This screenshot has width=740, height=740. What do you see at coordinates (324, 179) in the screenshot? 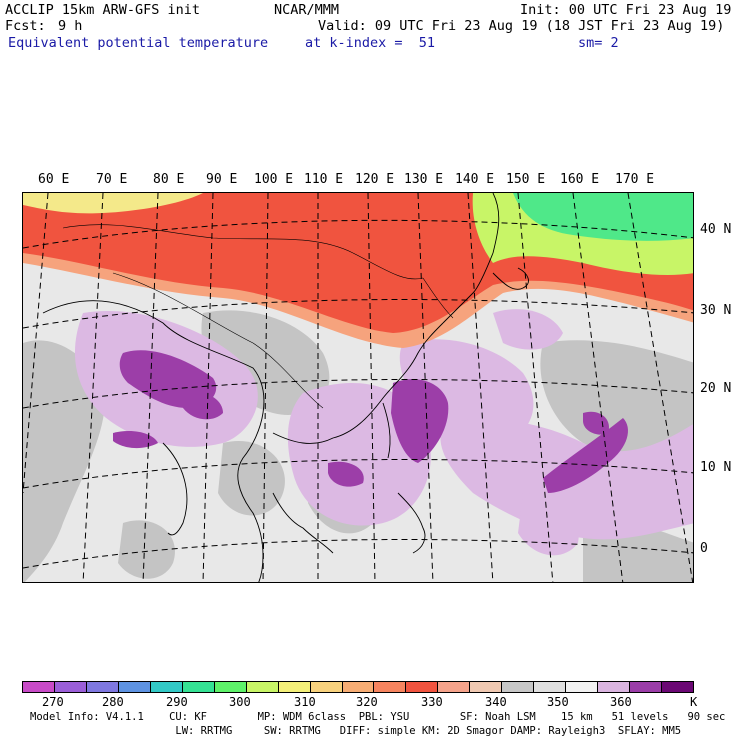
I see `lon-label: 110 E` at bounding box center [324, 179].